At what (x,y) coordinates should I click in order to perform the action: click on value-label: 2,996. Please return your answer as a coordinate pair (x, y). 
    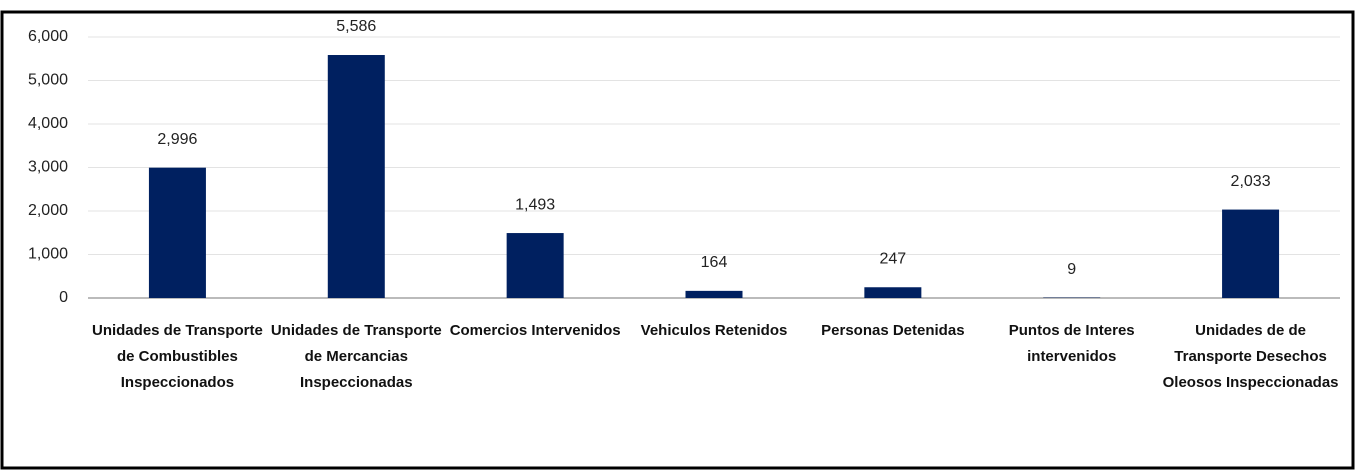
    Looking at the image, I should click on (177, 139).